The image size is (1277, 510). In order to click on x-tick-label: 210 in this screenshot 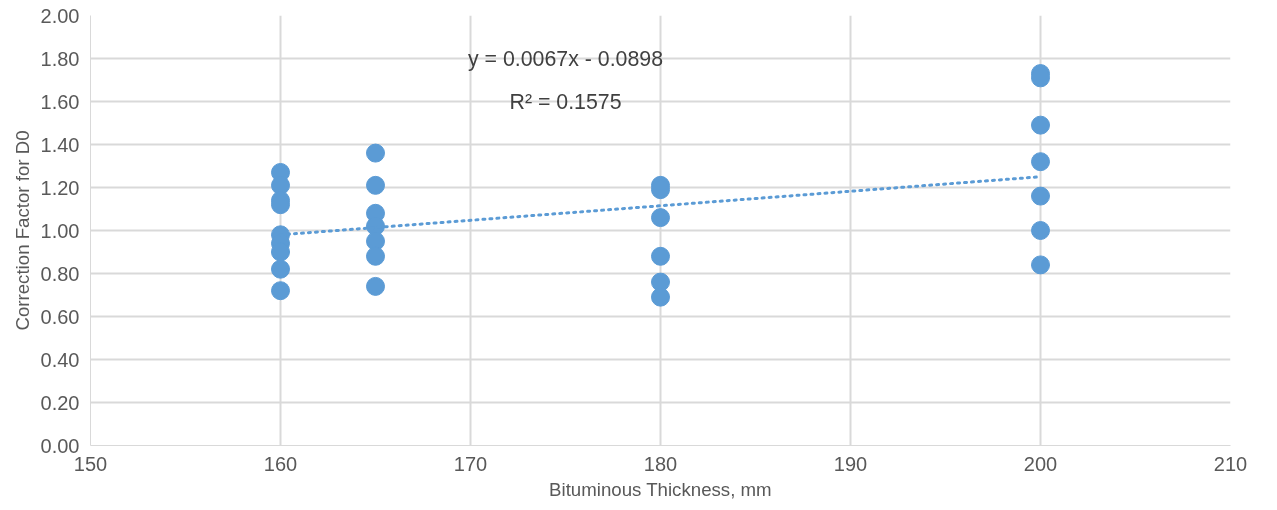, I will do `click(1230, 463)`.